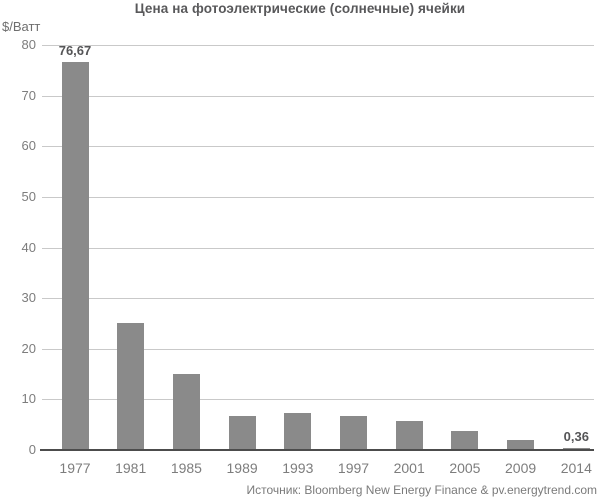 The height and width of the screenshot is (500, 600). Describe the element at coordinates (28, 348) in the screenshot. I see `y-tick-label: 20` at that location.